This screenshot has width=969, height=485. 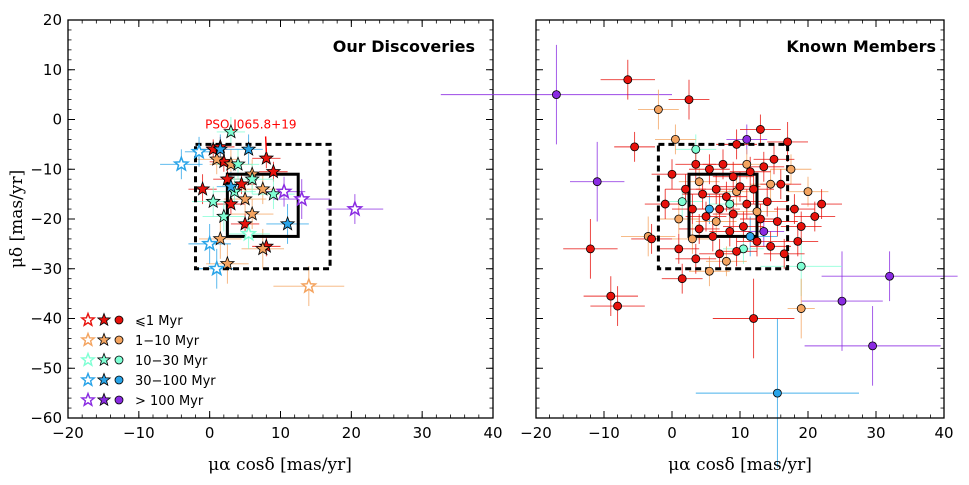 I want to click on left-xtick-label: −10, so click(x=139, y=433).